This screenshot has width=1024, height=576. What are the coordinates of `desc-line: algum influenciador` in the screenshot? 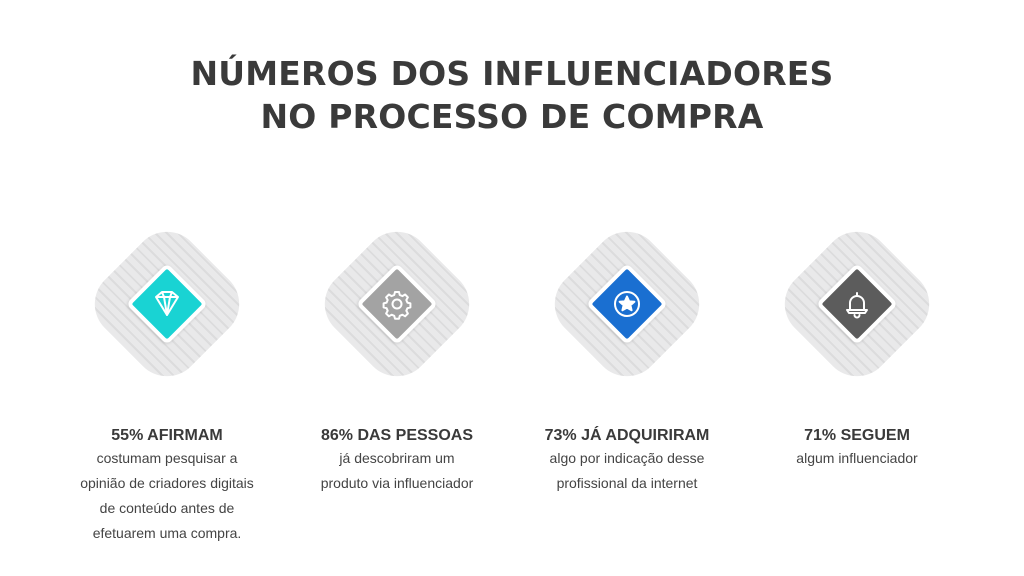 It's located at (857, 458).